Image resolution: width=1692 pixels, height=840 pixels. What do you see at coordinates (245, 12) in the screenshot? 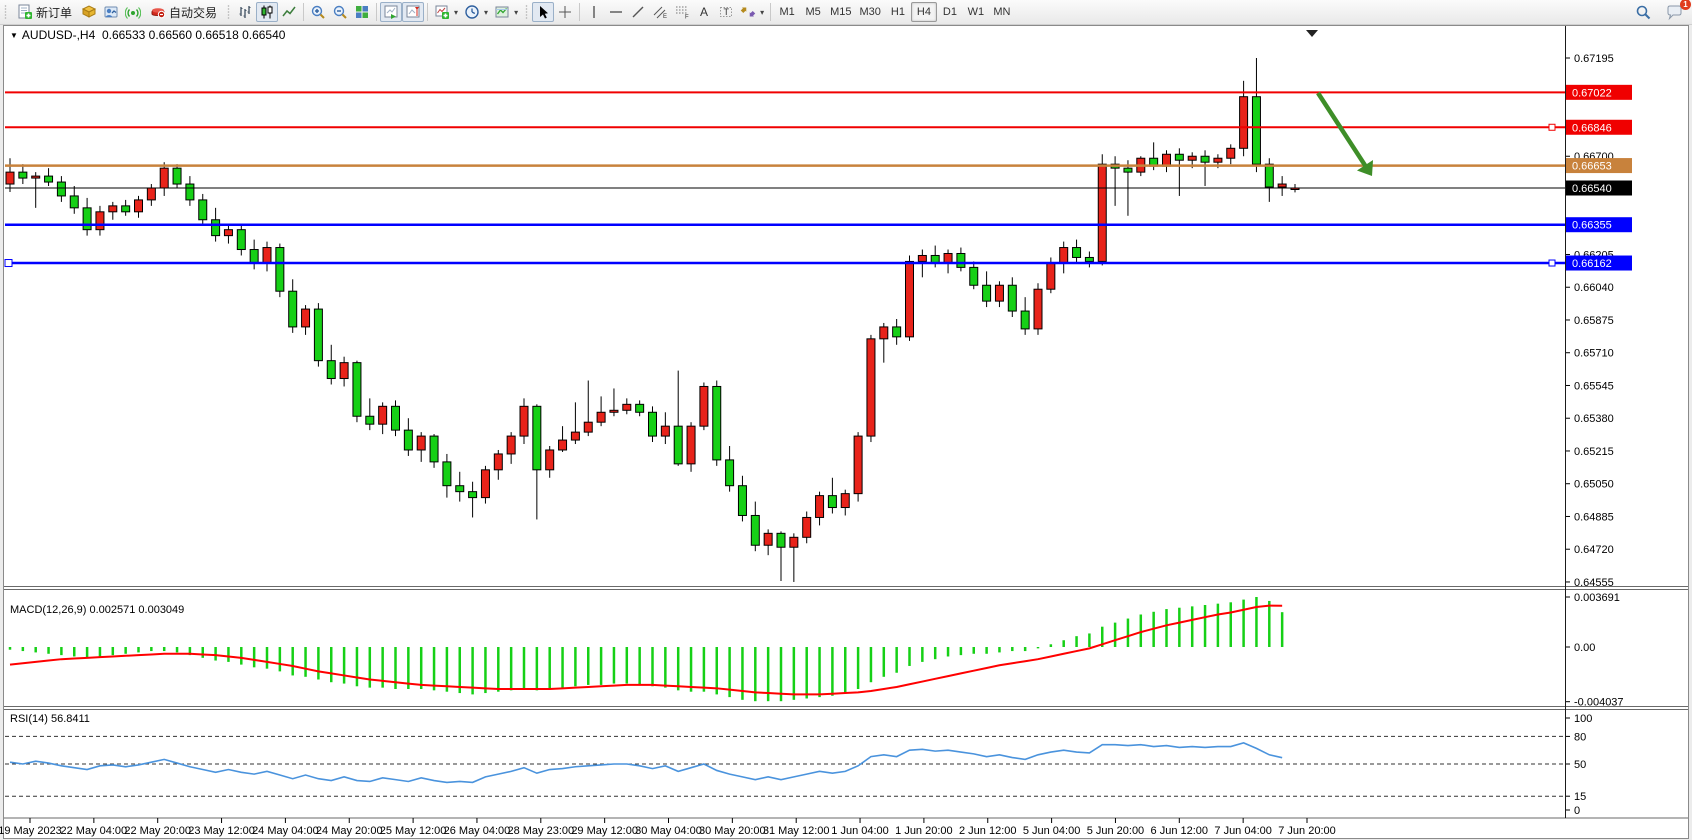
I see `bar-chart-mode-button` at bounding box center [245, 12].